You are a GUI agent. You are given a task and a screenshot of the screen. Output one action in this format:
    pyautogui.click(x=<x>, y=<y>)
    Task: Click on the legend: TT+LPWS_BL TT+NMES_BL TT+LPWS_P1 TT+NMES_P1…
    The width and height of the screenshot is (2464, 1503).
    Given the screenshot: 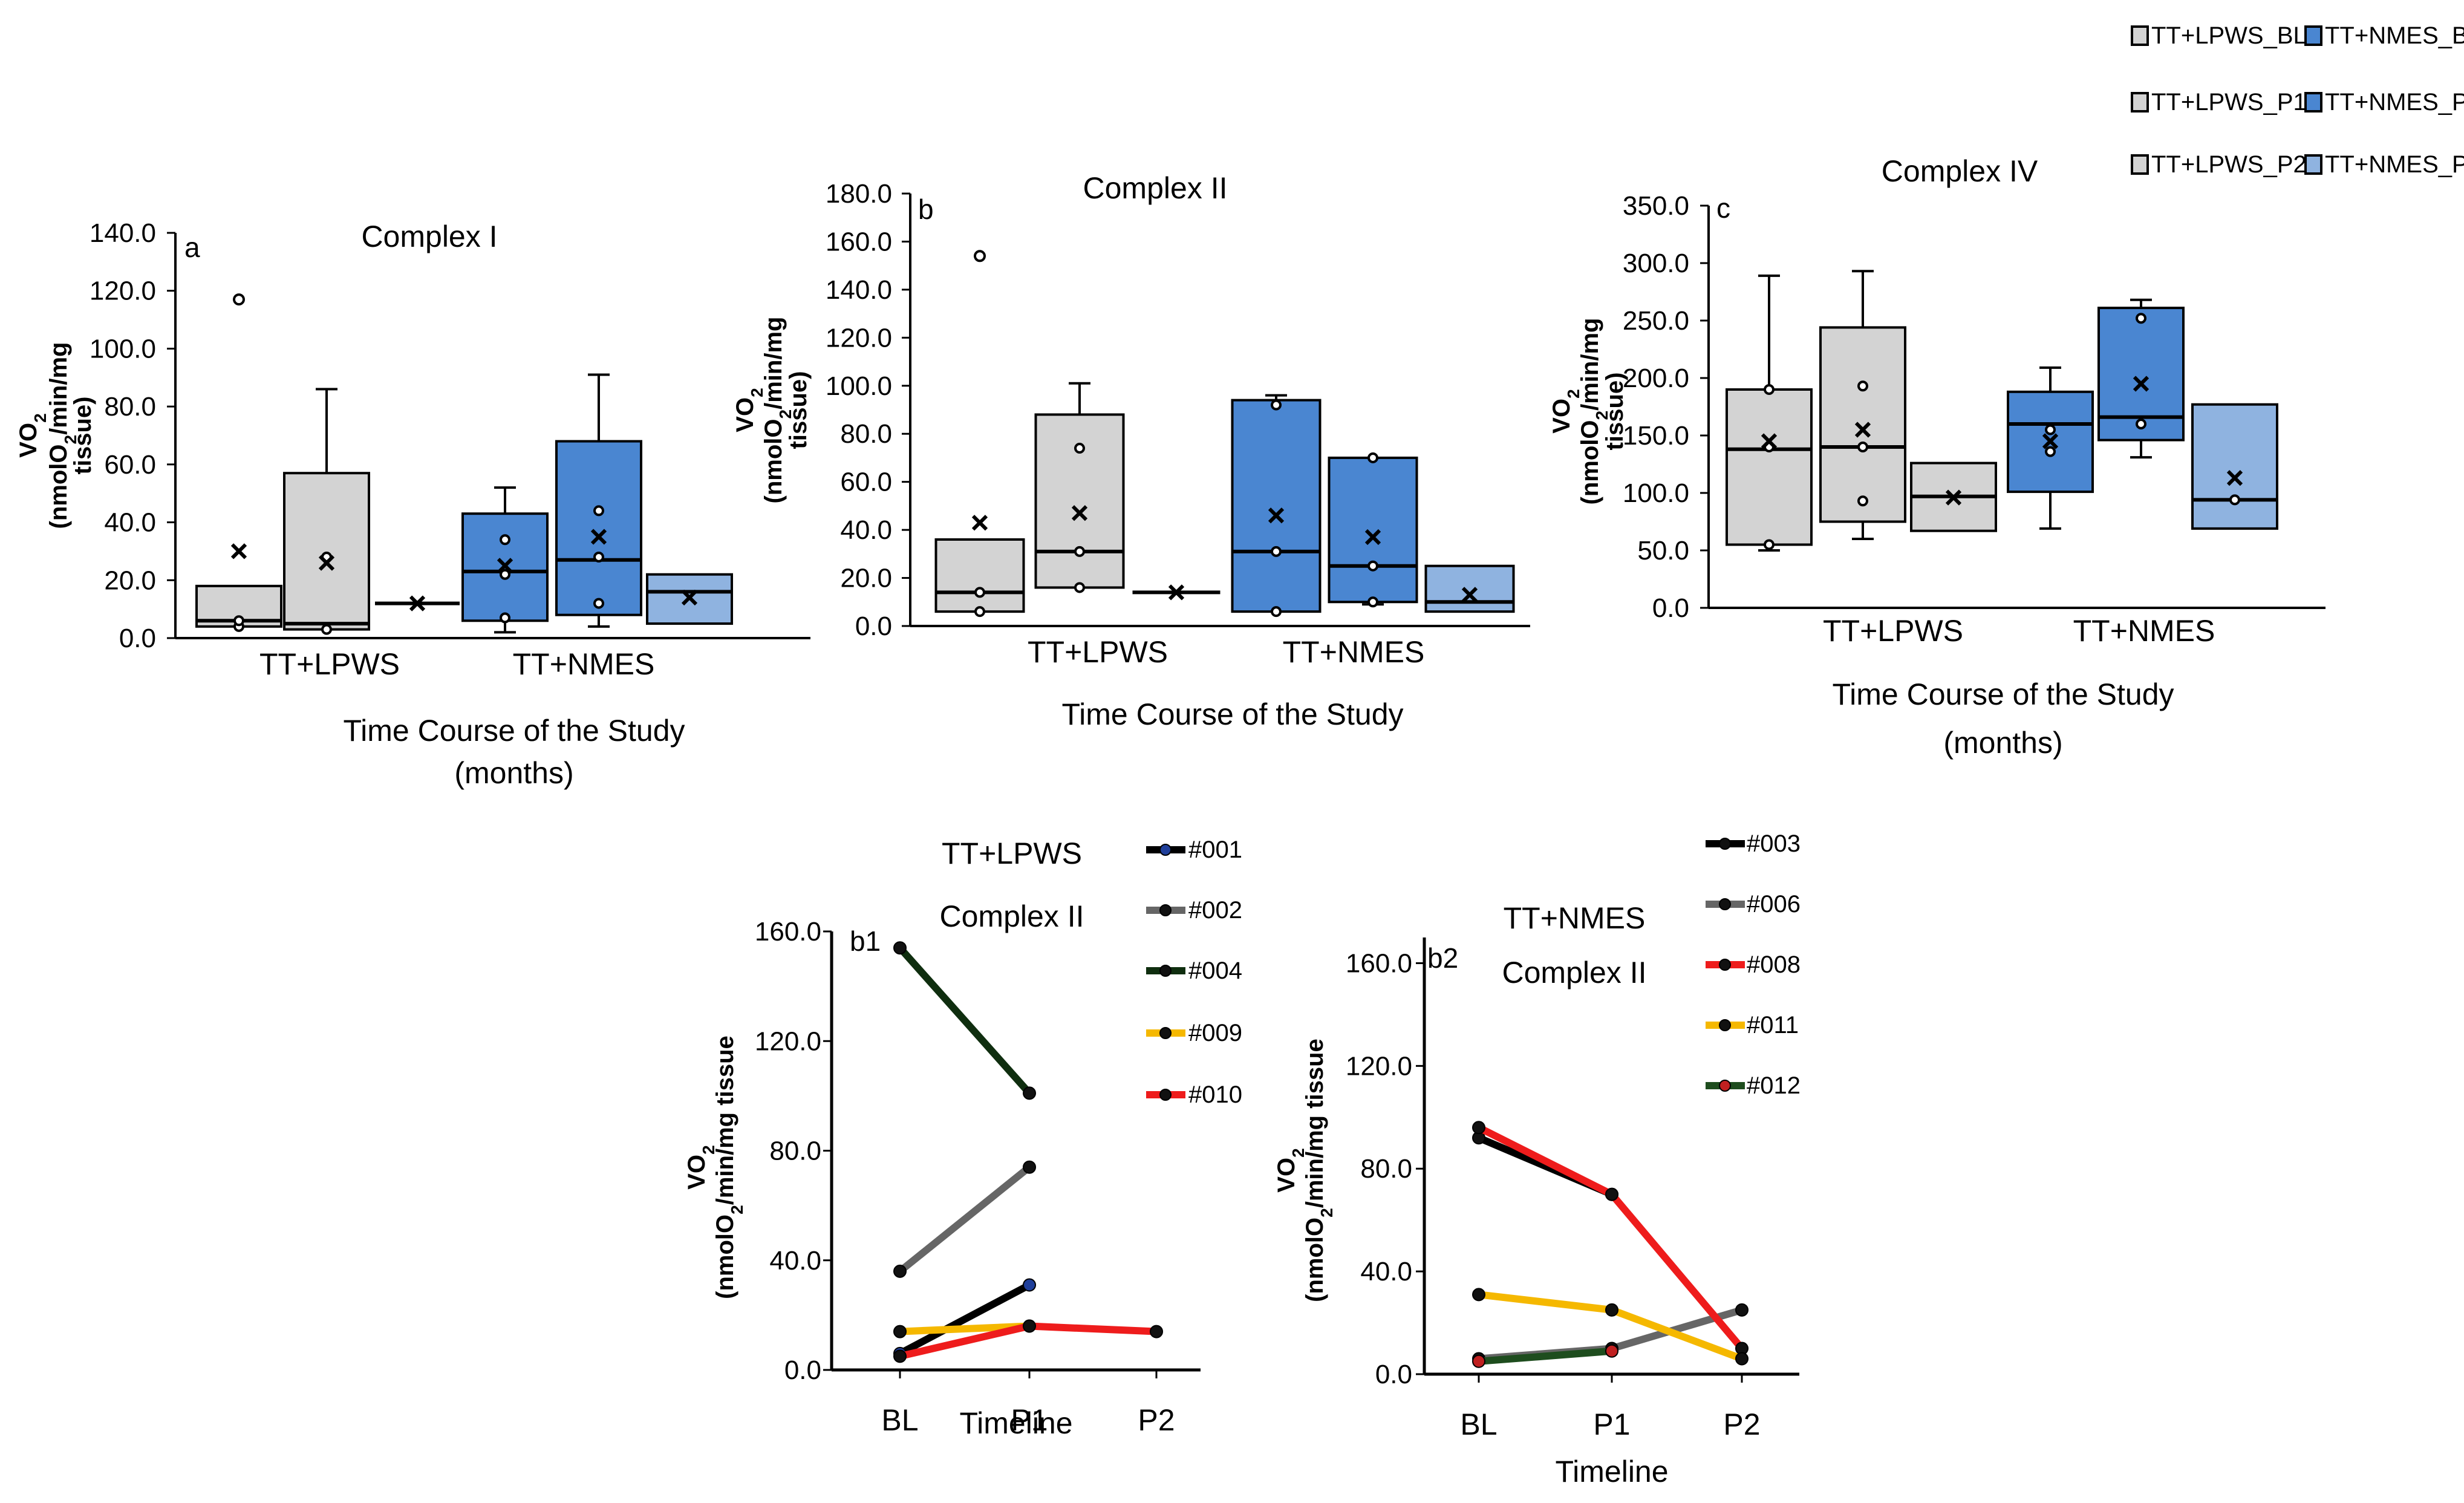 What is the action you would take?
    pyautogui.click(x=2297, y=100)
    